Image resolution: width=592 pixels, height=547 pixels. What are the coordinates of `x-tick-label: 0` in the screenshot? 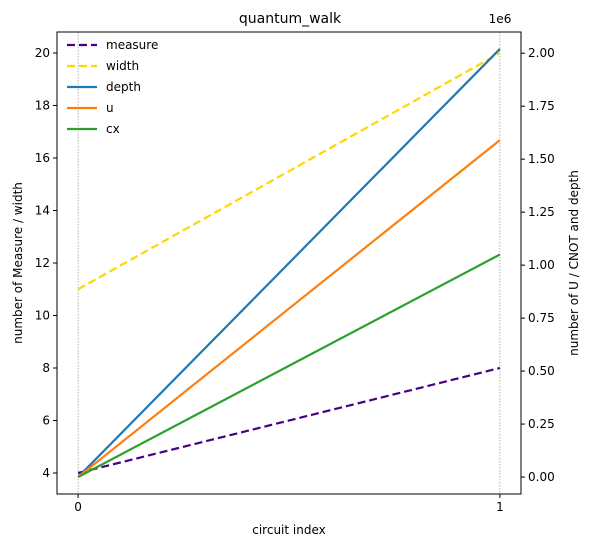 It's located at (78, 507).